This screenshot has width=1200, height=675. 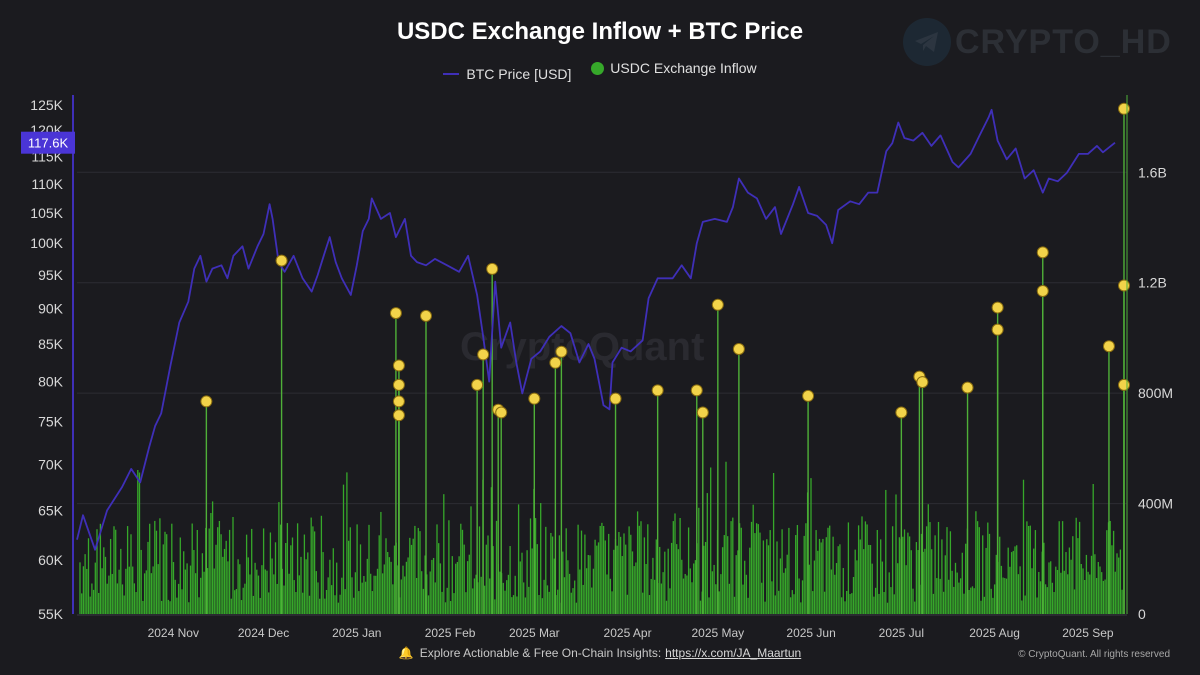 What do you see at coordinates (1063, 41) in the screenshot?
I see `watermark-text: CRYPTO_HD` at bounding box center [1063, 41].